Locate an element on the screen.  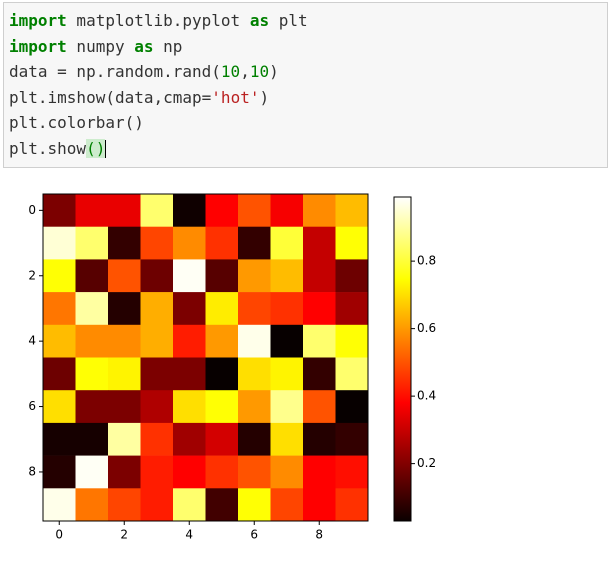
y-tick-label: 4 is located at coordinates (32, 341).